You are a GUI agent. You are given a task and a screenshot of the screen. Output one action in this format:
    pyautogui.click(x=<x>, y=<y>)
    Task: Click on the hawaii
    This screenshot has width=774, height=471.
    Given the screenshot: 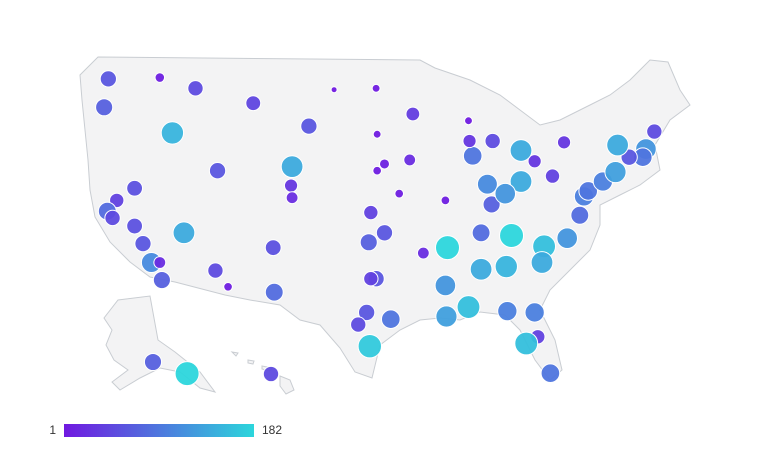 What is the action you would take?
    pyautogui.click(x=262, y=373)
    